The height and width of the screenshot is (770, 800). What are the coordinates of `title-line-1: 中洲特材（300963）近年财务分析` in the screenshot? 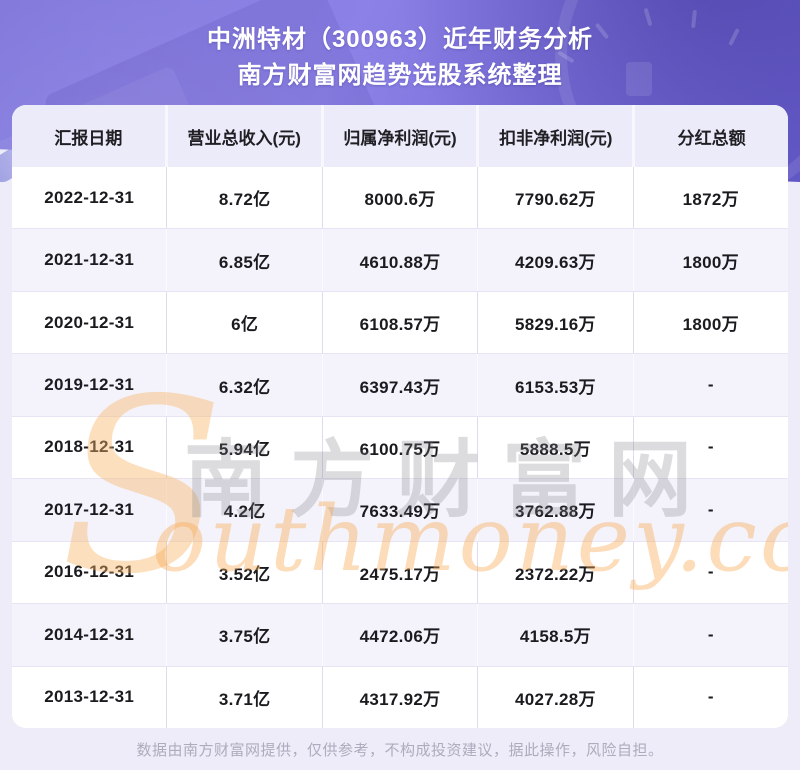 It's located at (400, 39).